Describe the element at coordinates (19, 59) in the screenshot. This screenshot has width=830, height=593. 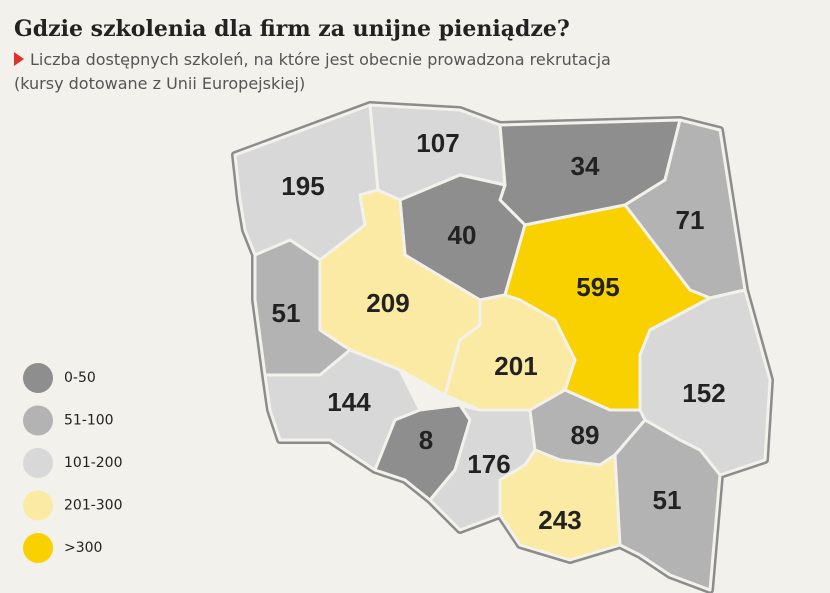
I see `bullet` at that location.